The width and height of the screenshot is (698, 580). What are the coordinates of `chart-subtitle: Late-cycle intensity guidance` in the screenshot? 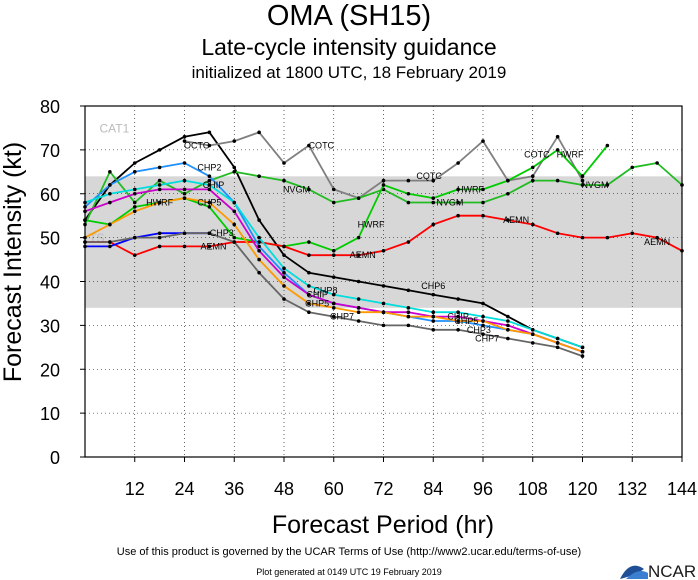 It's located at (349, 47).